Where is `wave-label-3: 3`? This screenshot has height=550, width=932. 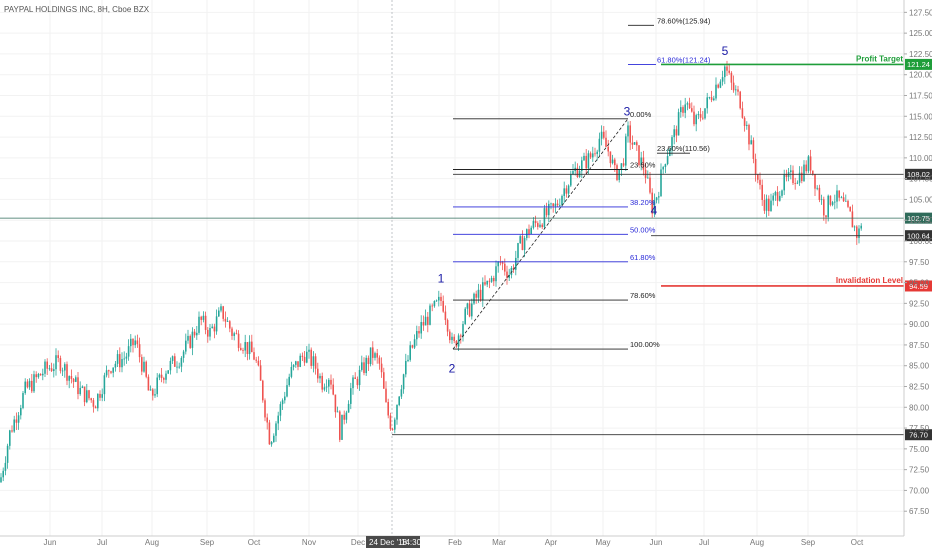
wave-label-3: 3 is located at coordinates (627, 111).